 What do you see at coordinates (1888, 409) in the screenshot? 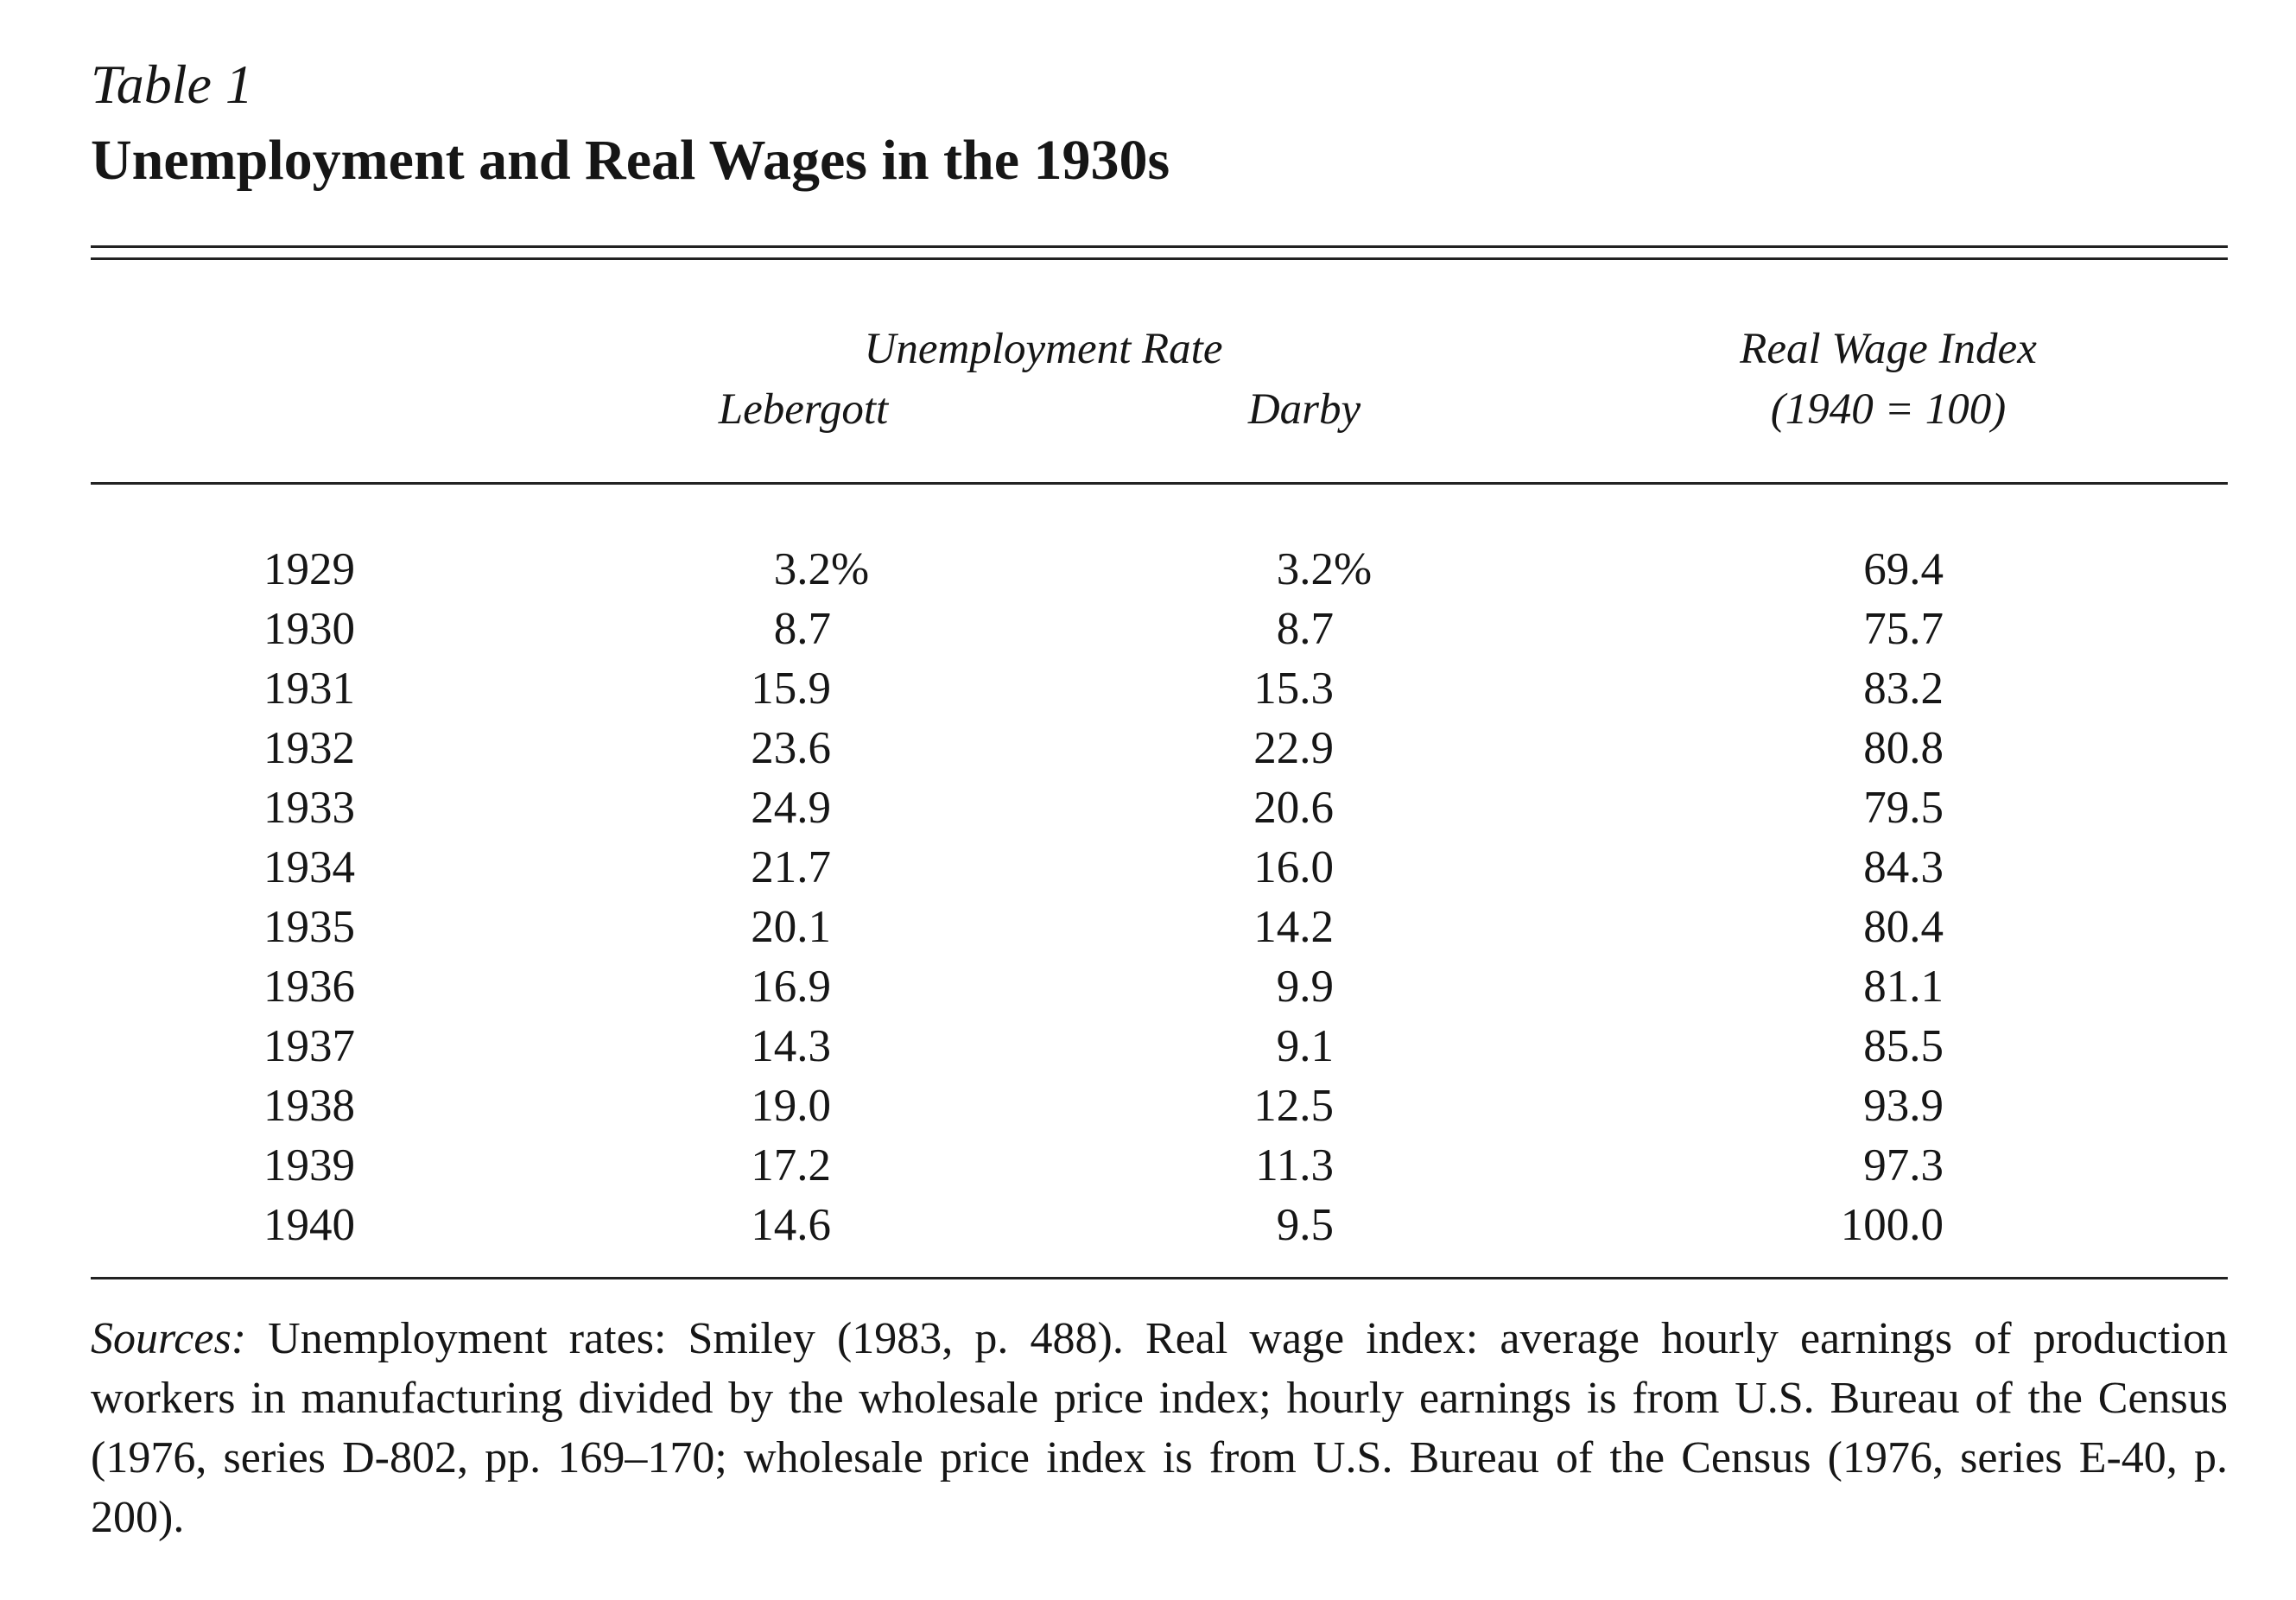
I see `header-real-wage-base: (1940 = 100)` at bounding box center [1888, 409].